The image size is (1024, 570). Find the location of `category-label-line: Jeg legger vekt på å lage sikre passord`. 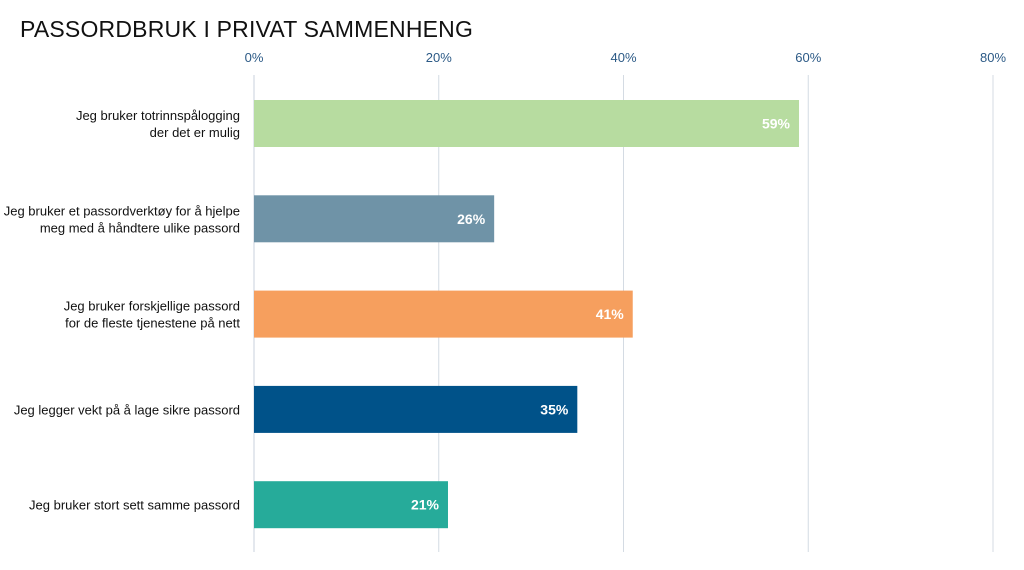

category-label-line: Jeg legger vekt på å lage sikre passord is located at coordinates (127, 409).